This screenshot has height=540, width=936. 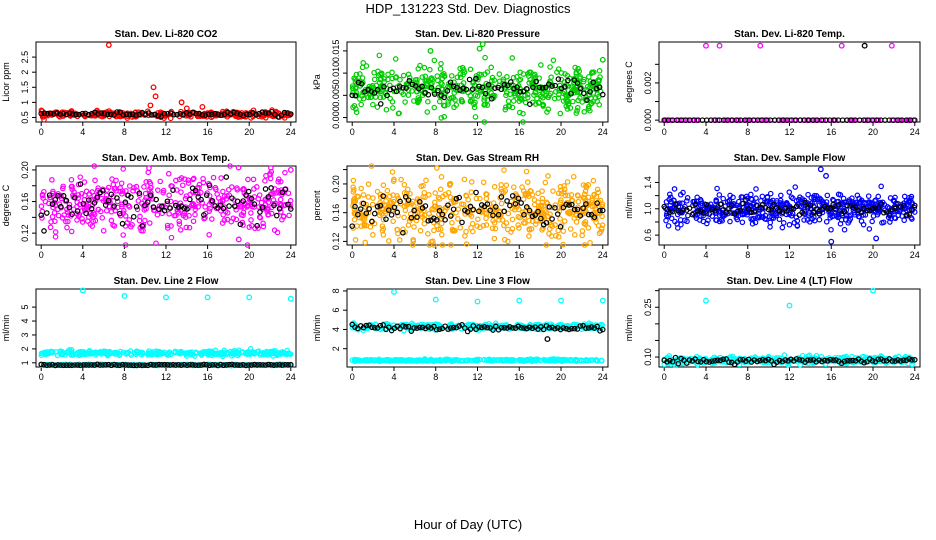 I want to click on panel-7-xtick-label: 0, so click(x=352, y=377).